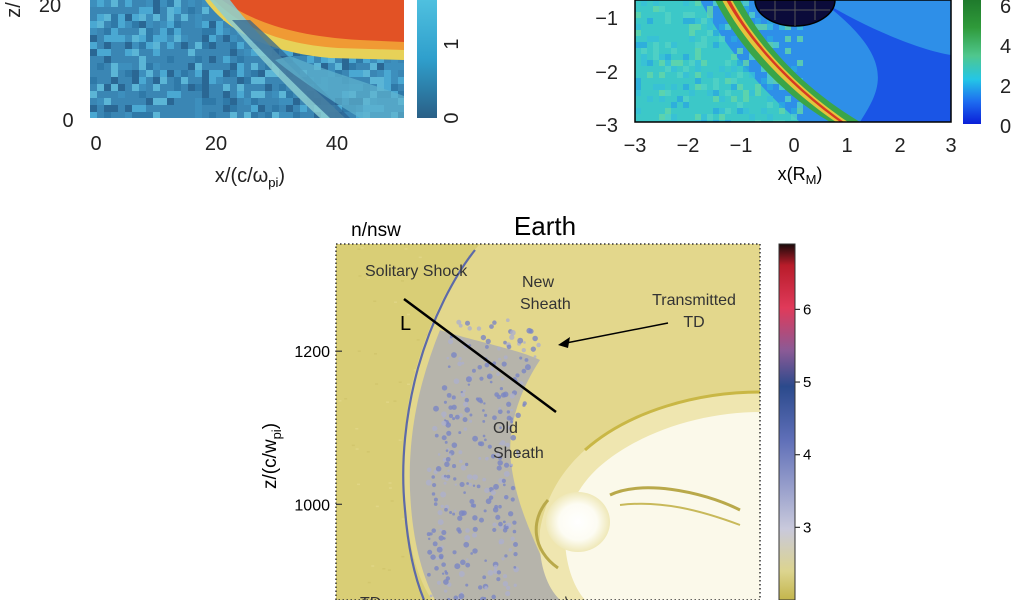 The width and height of the screenshot is (1024, 600). I want to click on b-colorbar-tick: 3, so click(807, 527).